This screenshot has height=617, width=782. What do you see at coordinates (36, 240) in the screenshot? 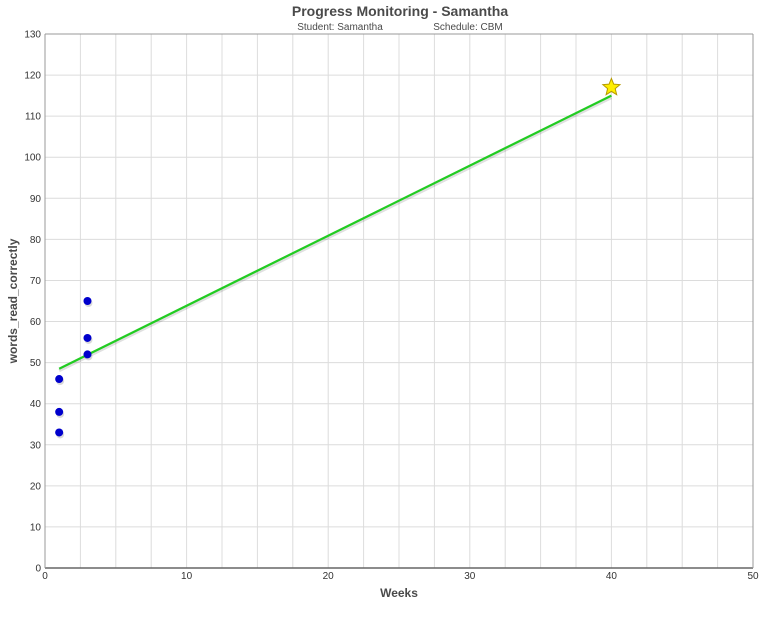
I see `y-tick-label: 80` at bounding box center [36, 240].